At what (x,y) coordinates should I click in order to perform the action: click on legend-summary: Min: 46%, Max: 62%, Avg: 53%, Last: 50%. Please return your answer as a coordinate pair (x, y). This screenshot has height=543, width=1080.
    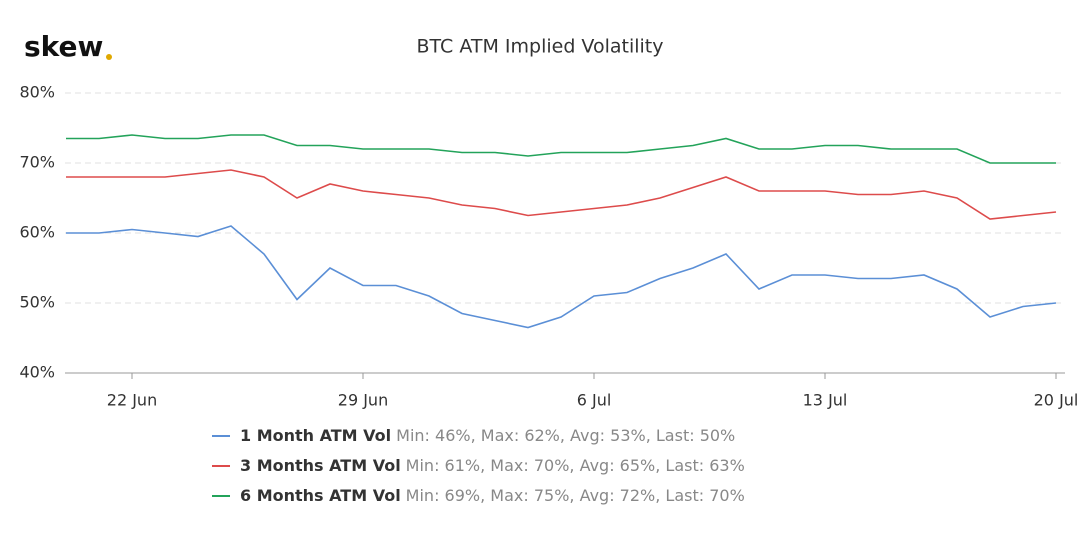
    Looking at the image, I should click on (565, 435).